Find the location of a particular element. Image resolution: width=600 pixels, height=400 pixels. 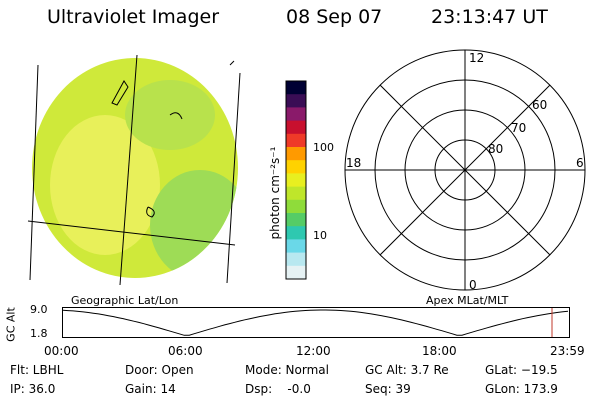

lat-label-80: 80 is located at coordinates (495, 149).